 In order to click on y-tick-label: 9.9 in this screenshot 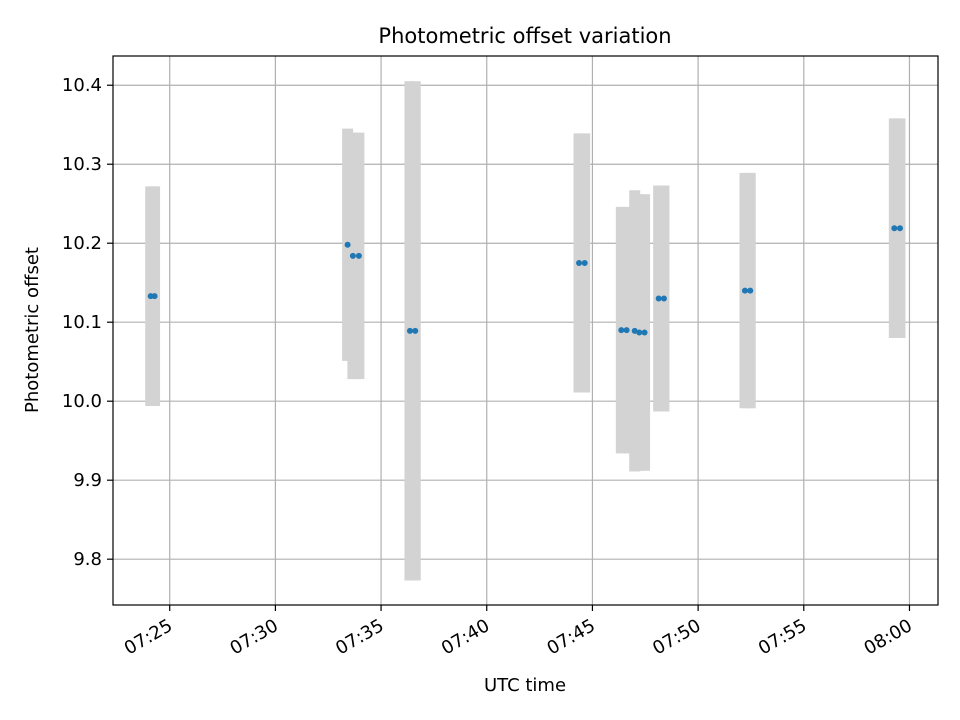, I will do `click(87, 480)`.